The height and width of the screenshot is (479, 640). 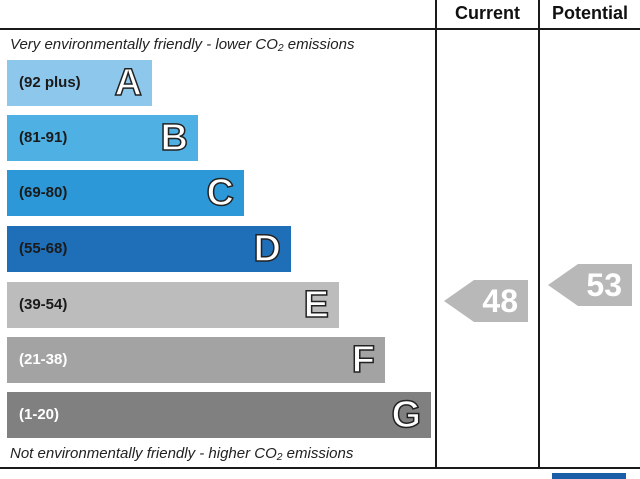 I want to click on band-letter-label: F, so click(x=363, y=360).